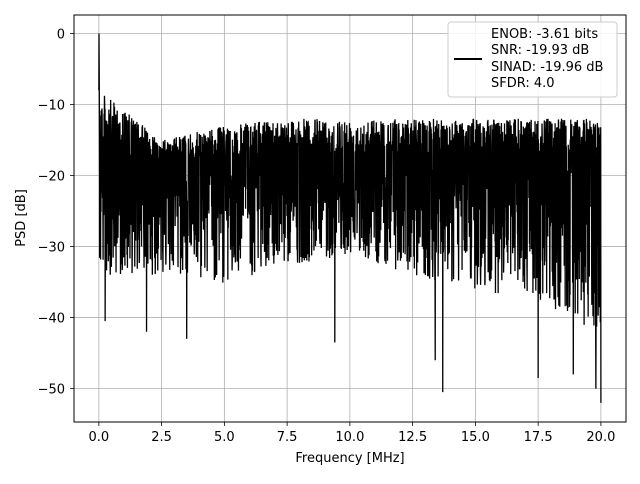 The height and width of the screenshot is (484, 640). Describe the element at coordinates (61, 34) in the screenshot. I see `y-tick-label: 0` at that location.